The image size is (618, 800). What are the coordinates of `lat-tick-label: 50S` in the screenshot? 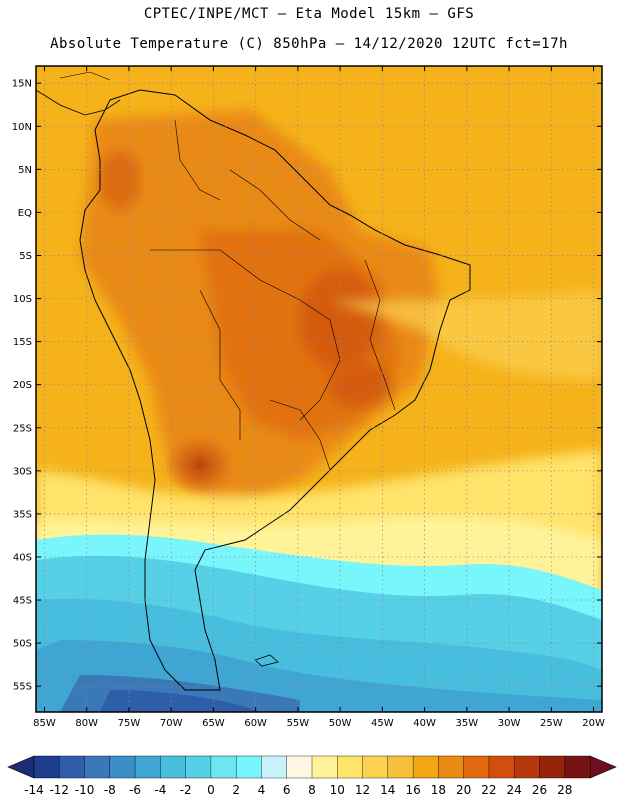 It's located at (22, 644).